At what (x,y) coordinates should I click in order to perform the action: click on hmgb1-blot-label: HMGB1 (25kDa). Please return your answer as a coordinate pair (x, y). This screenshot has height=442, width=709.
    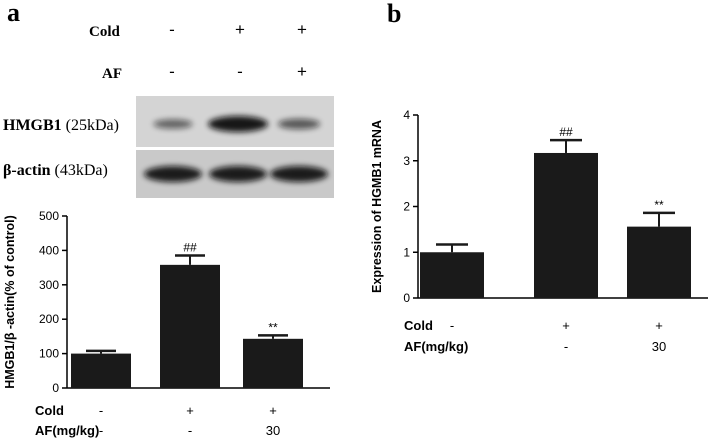
    Looking at the image, I should click on (61, 126).